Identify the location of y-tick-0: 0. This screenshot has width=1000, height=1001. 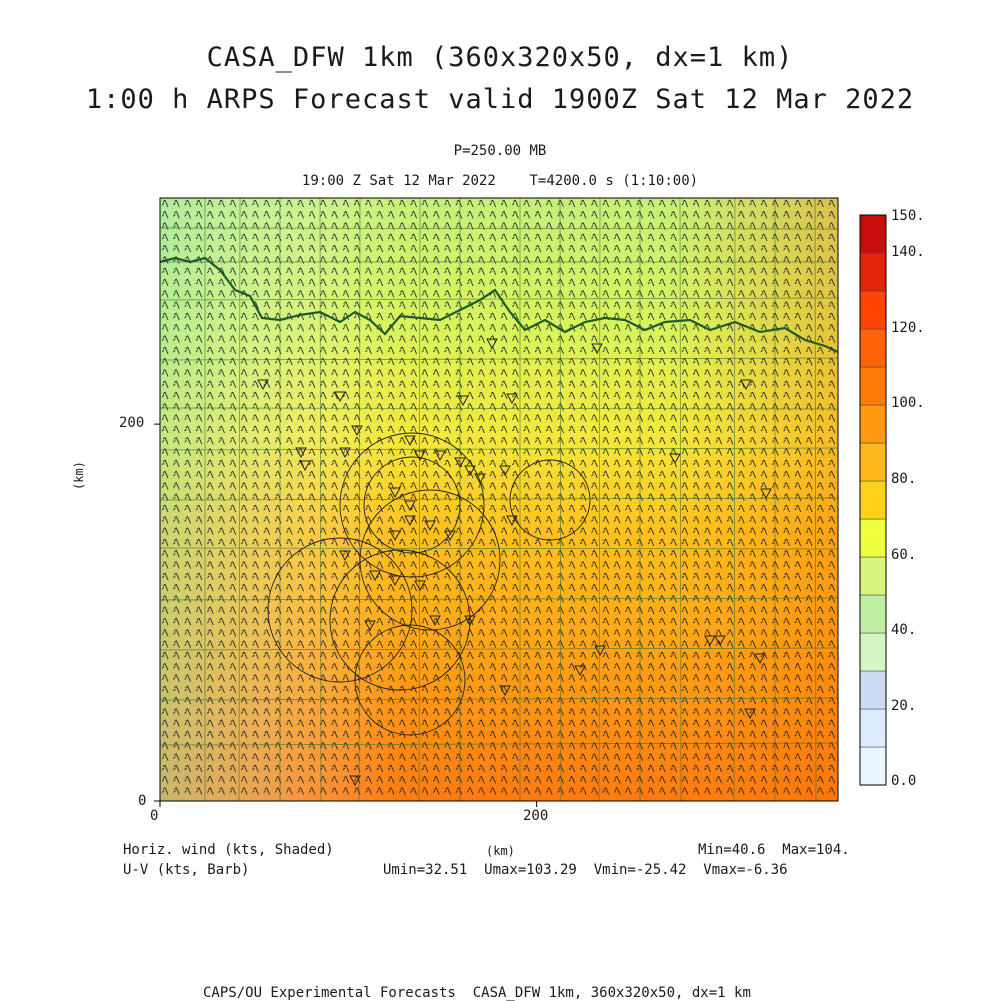
(142, 801).